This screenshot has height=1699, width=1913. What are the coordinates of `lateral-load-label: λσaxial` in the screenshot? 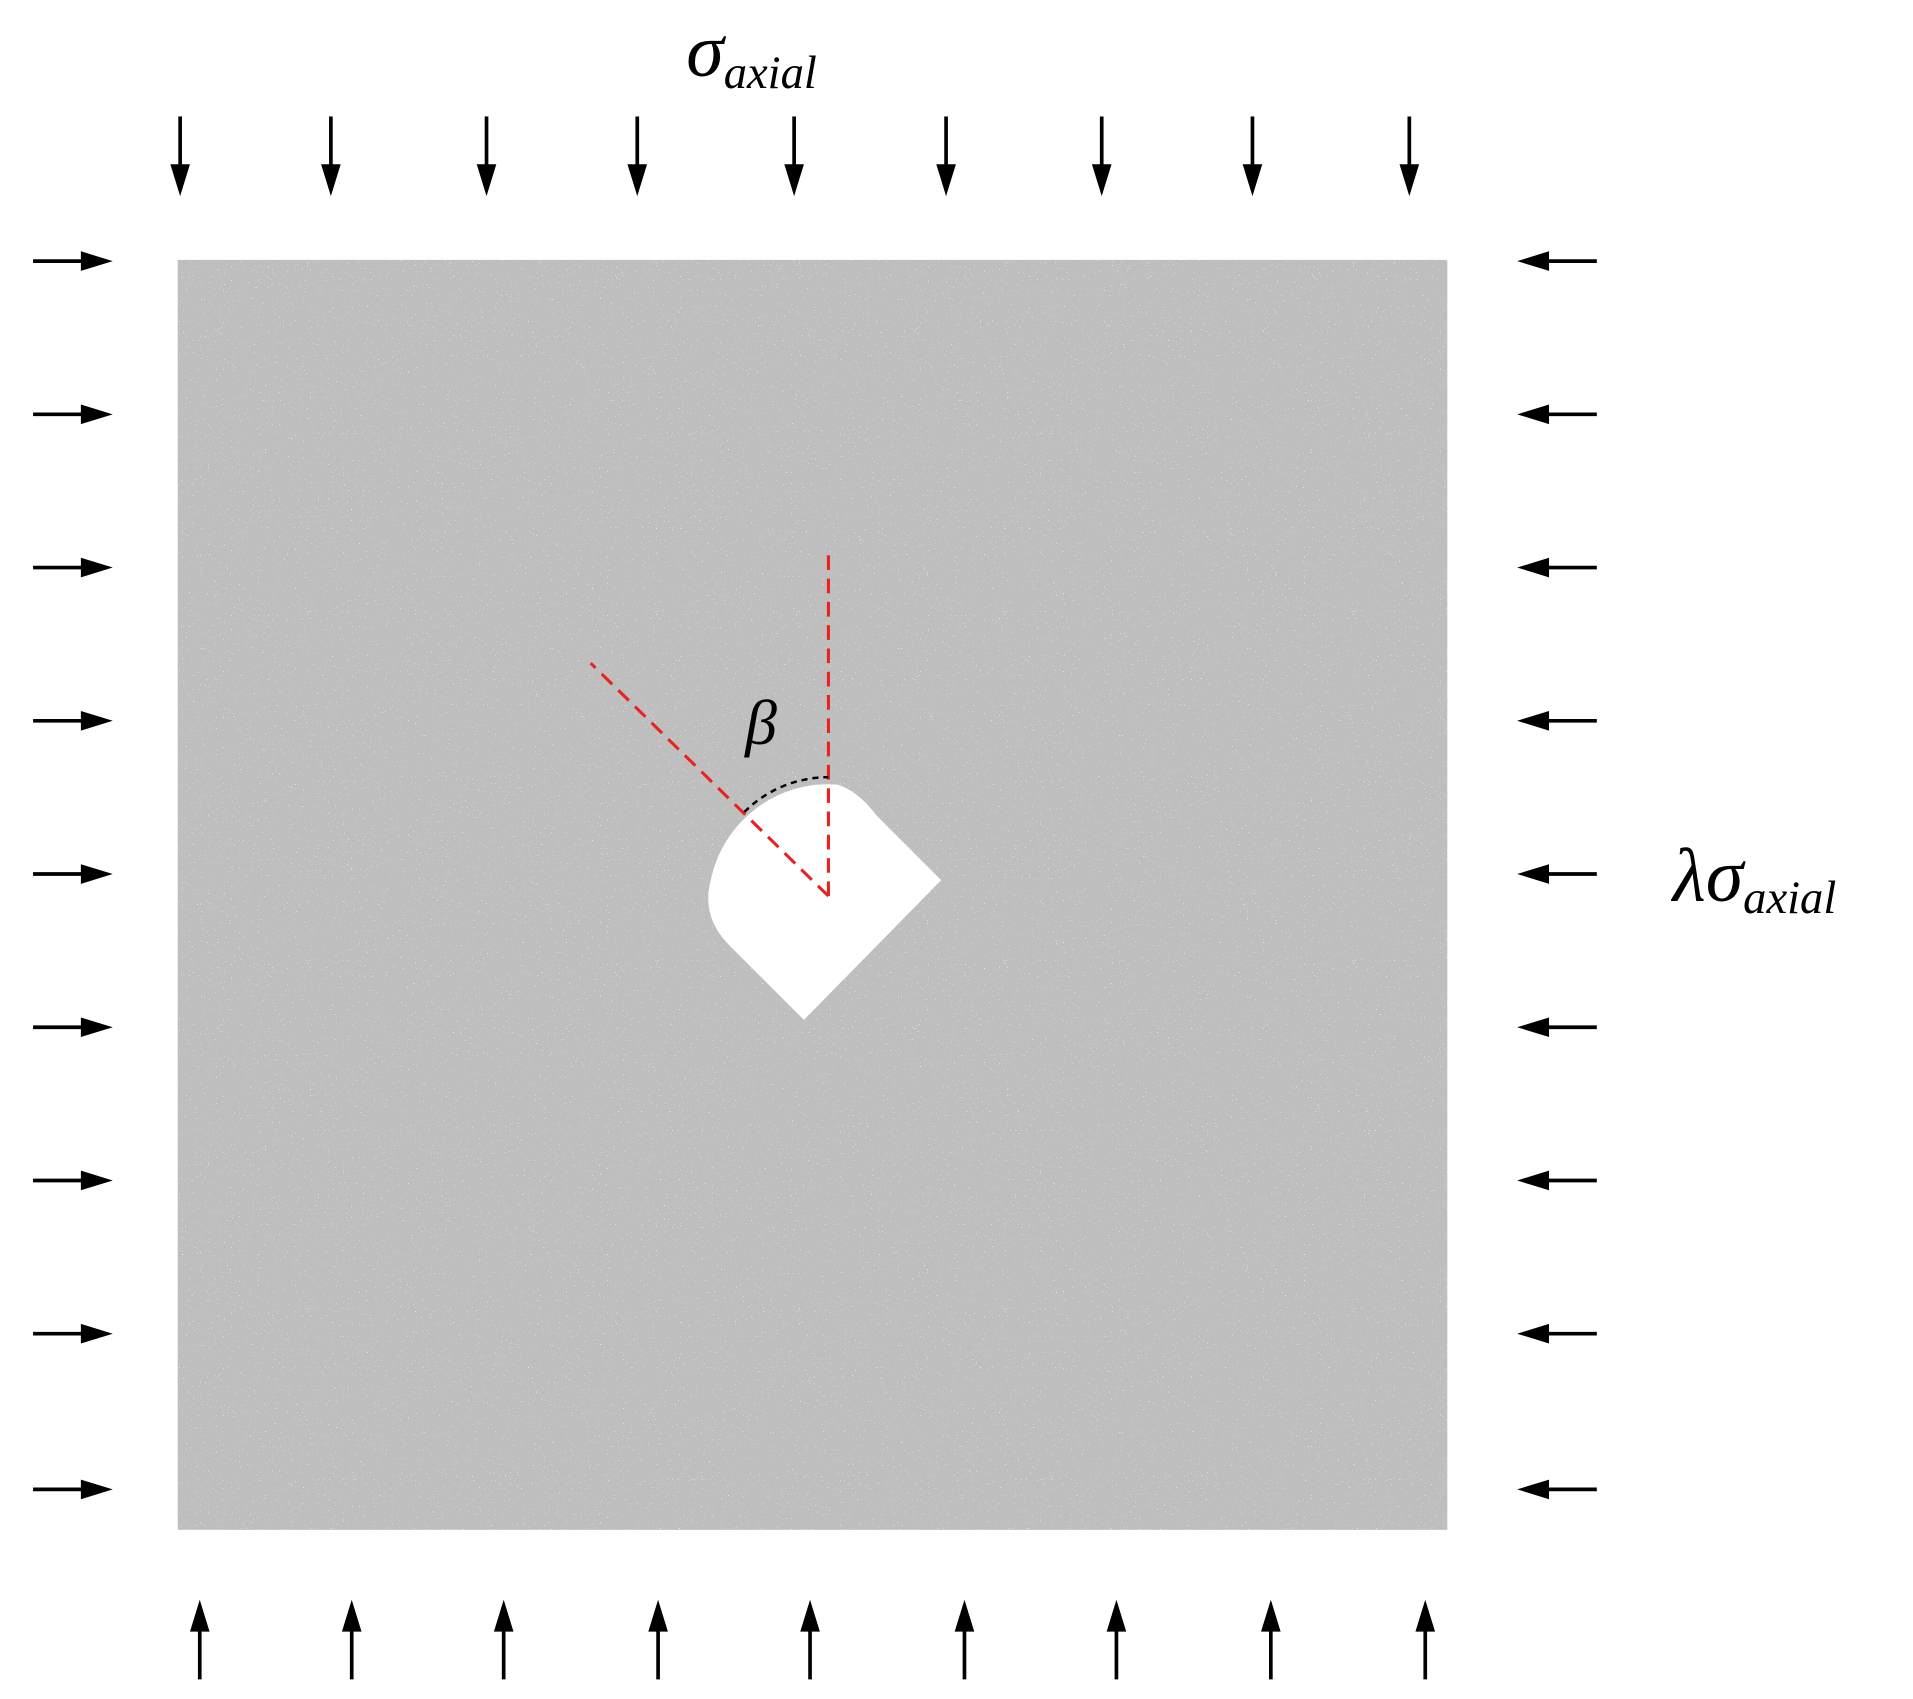 It's located at (1753, 879).